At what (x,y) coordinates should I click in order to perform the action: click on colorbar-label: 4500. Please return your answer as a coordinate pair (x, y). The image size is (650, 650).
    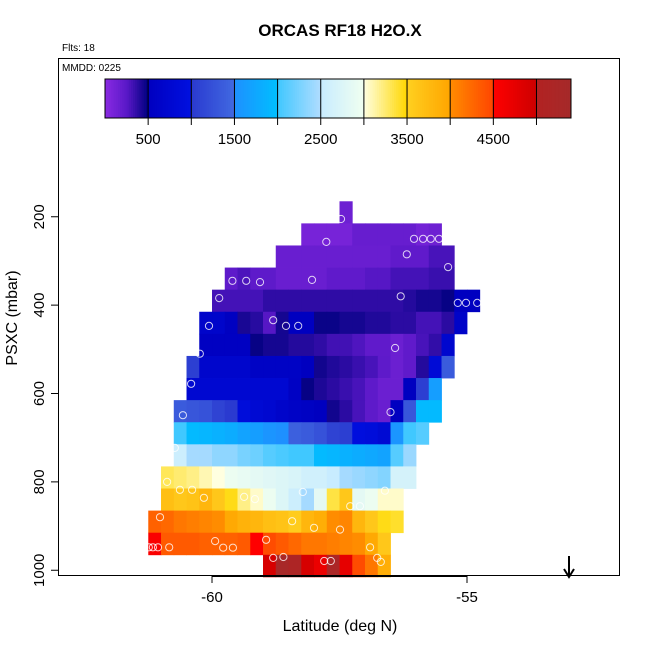
    Looking at the image, I should click on (493, 139).